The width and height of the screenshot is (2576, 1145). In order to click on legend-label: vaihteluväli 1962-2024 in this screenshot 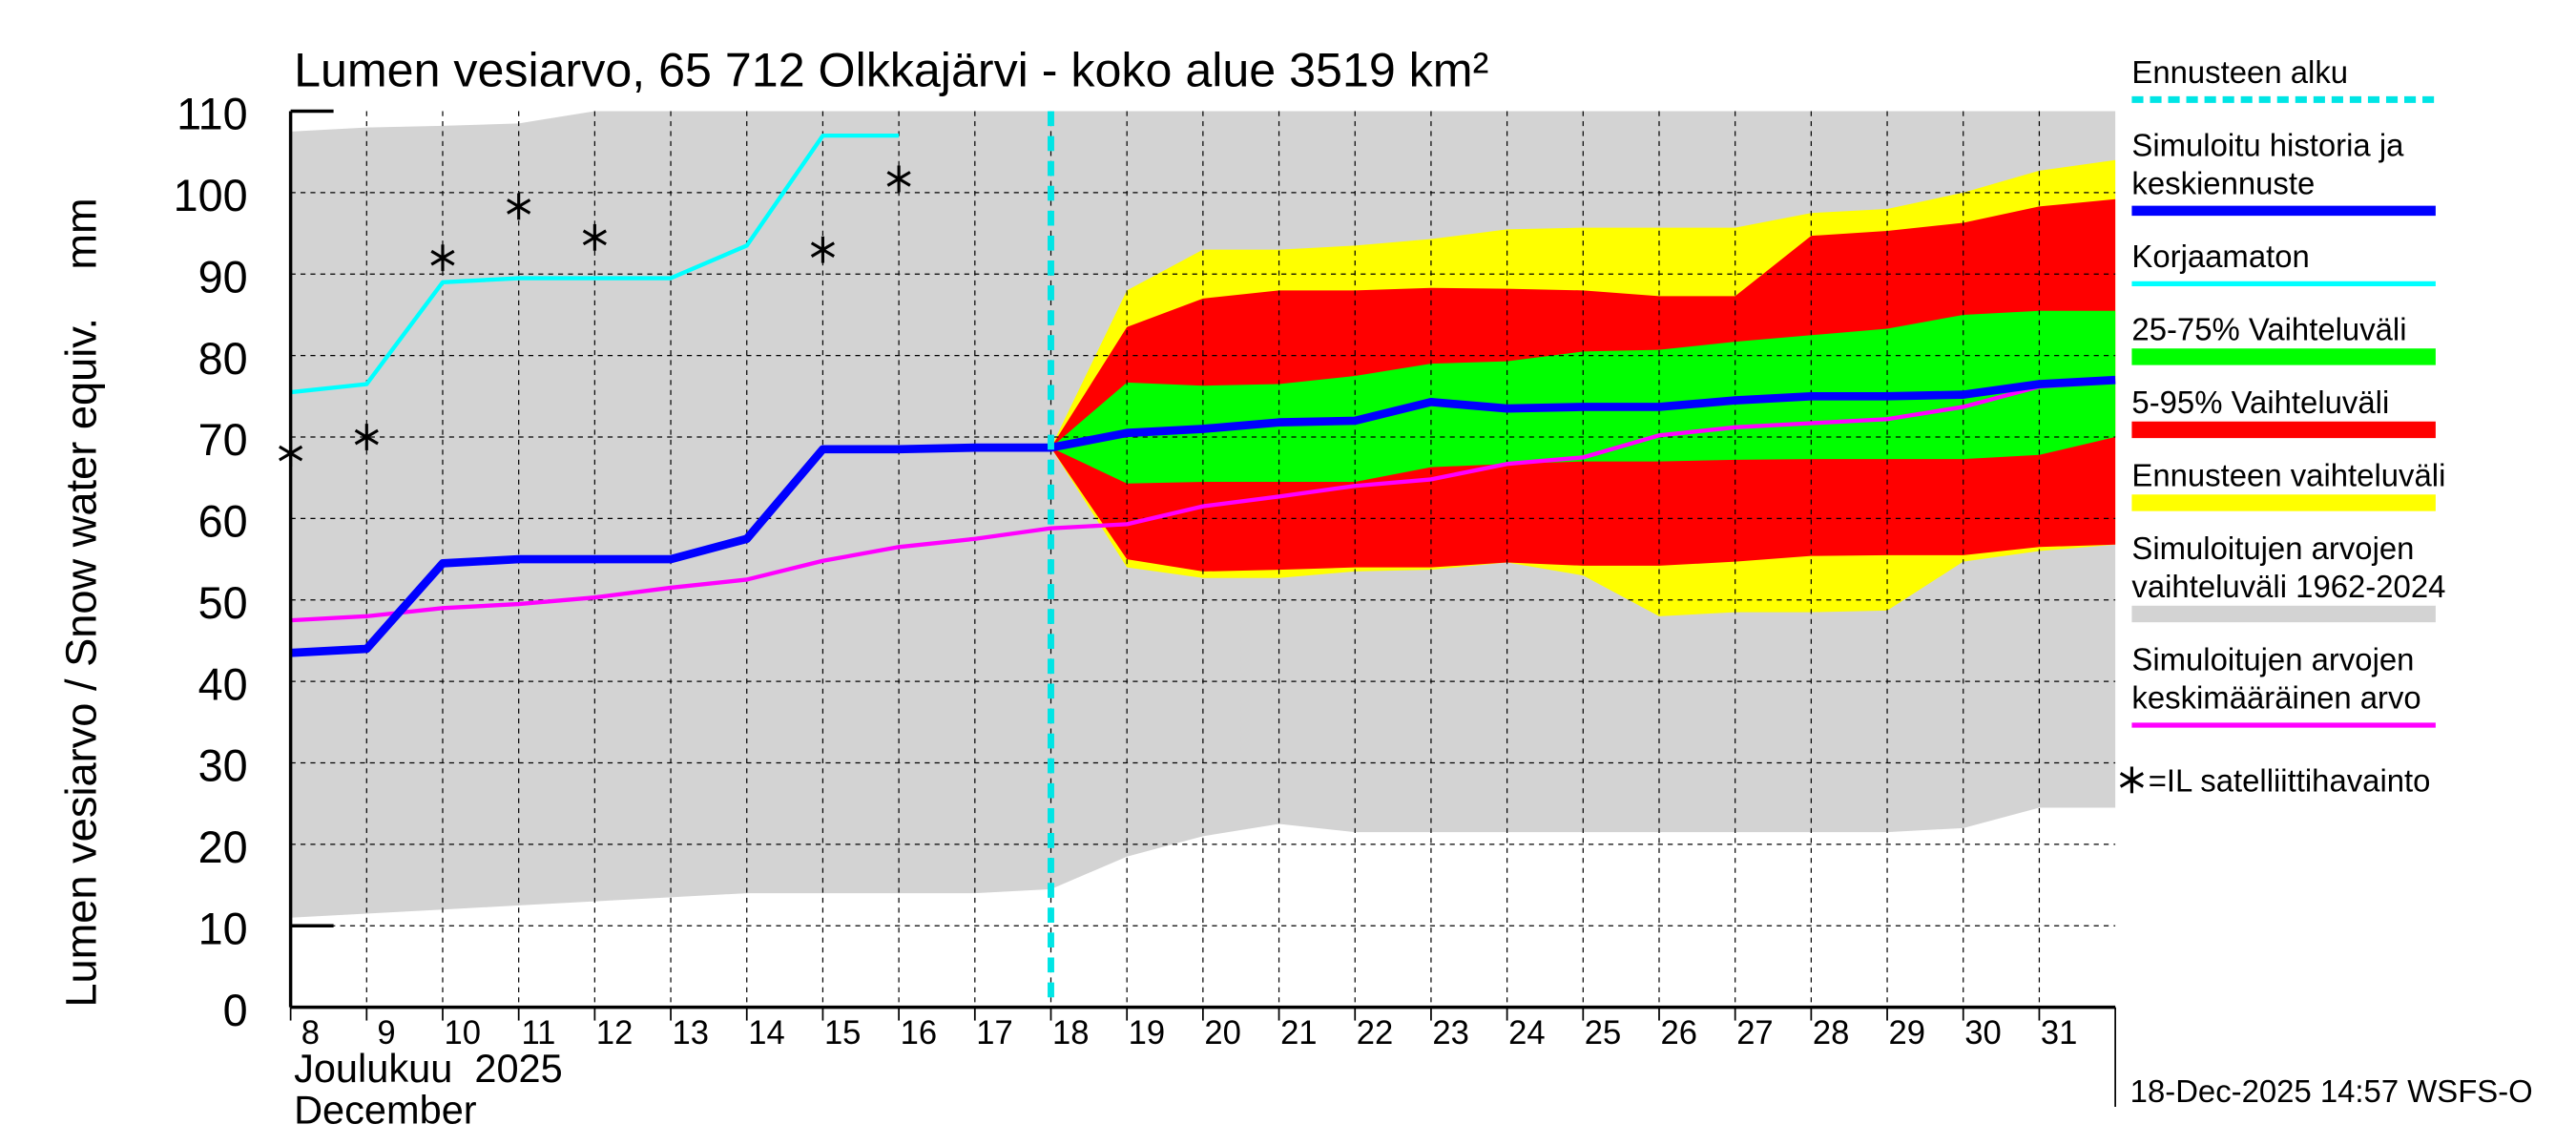, I will do `click(2288, 586)`.